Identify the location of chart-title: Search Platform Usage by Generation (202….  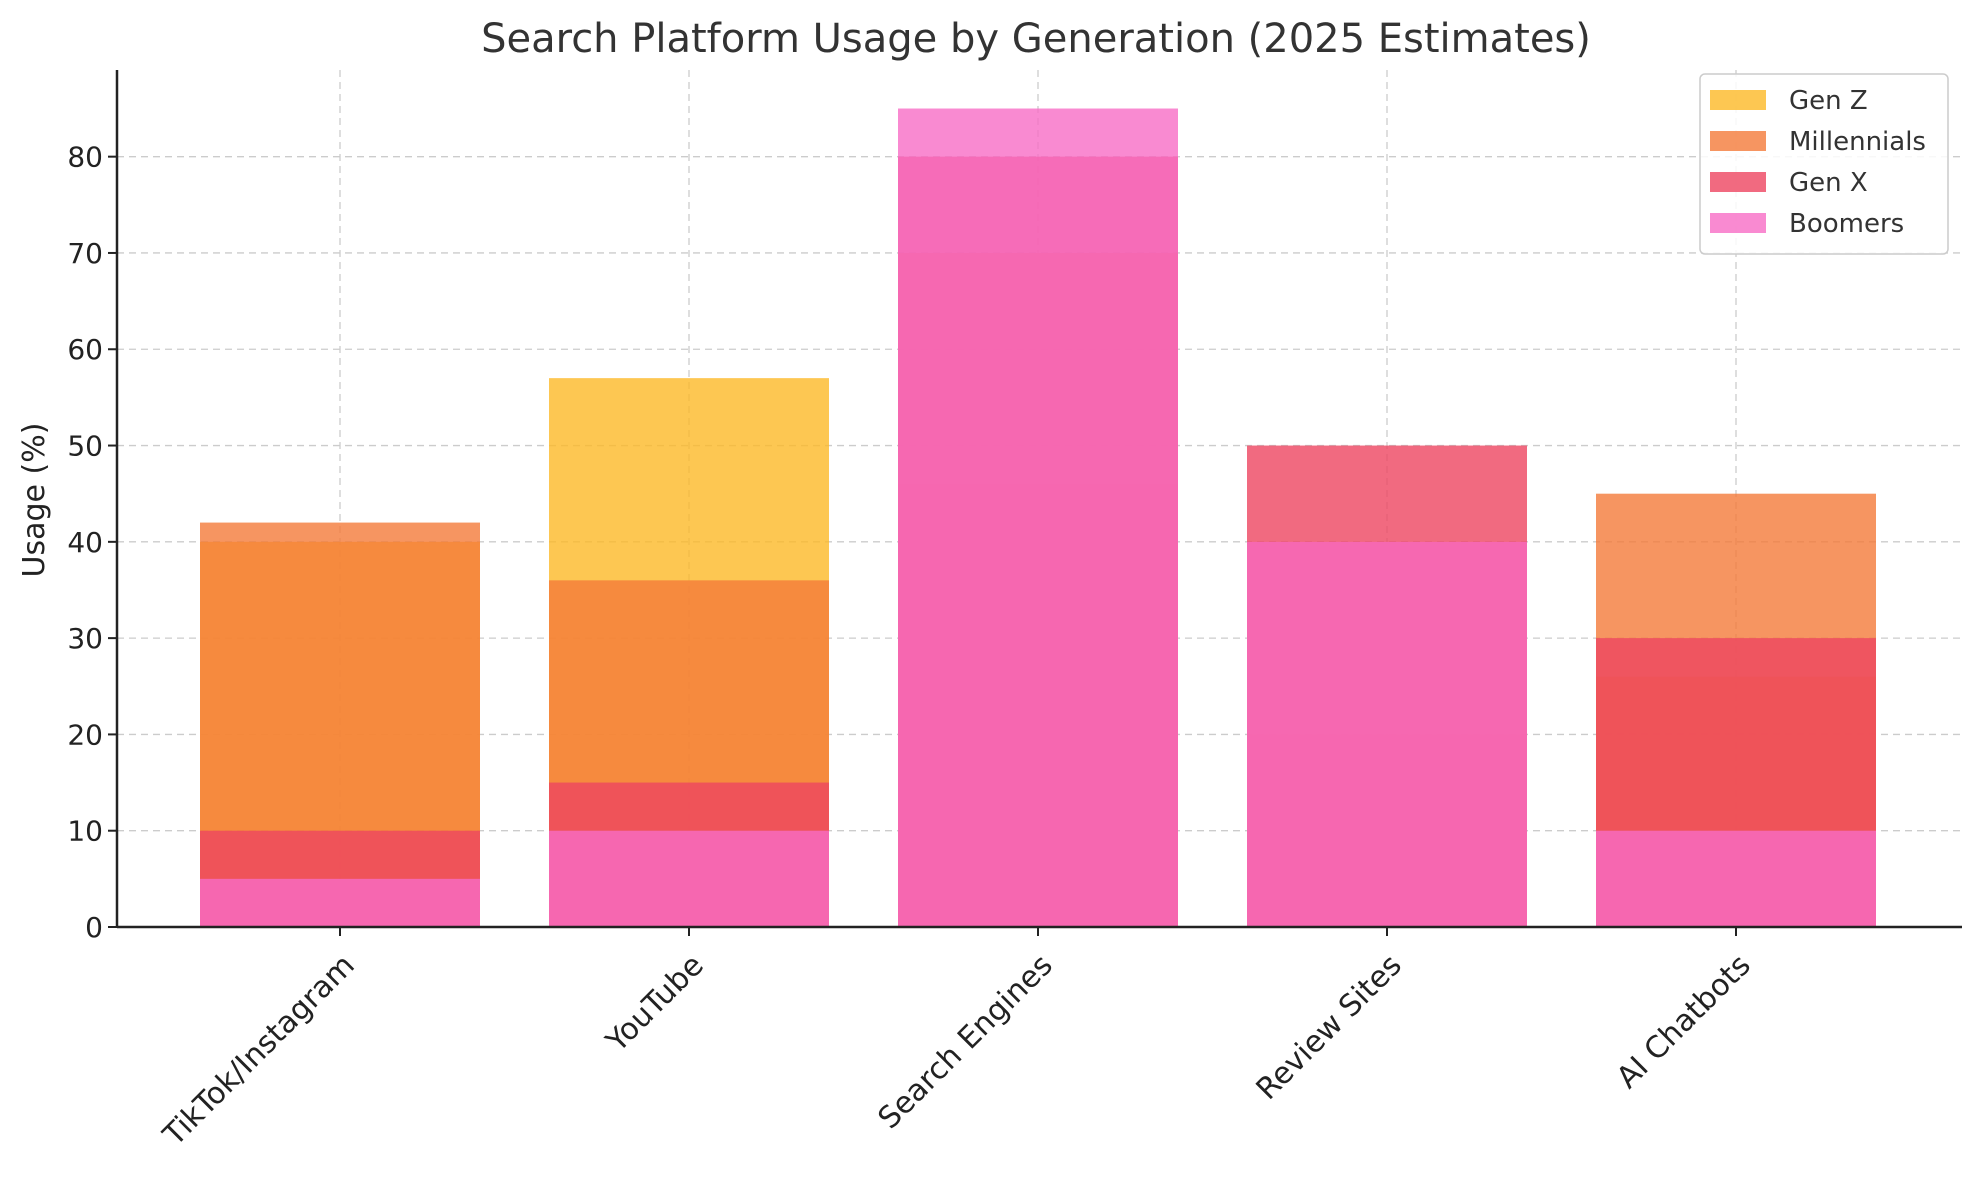
(1036, 39).